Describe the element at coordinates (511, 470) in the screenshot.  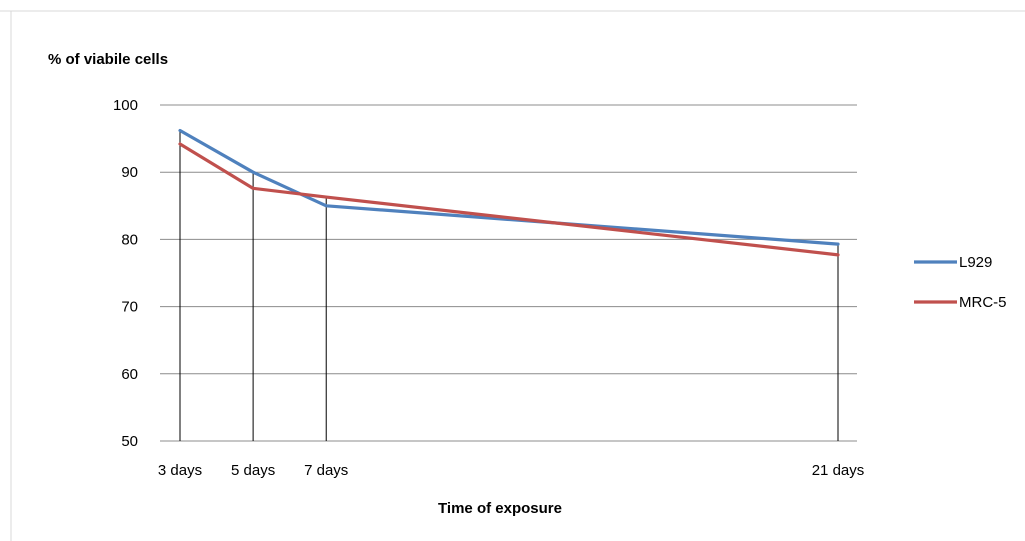
I see `x-tick-labels: 3 days 5 days 7 days 21 days` at that location.